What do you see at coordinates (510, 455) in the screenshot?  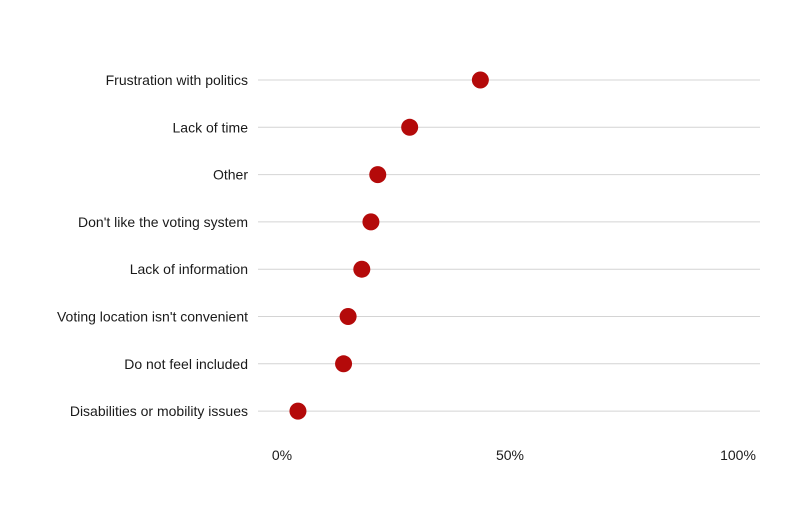 I see `x-tick-label-50: 50%` at bounding box center [510, 455].